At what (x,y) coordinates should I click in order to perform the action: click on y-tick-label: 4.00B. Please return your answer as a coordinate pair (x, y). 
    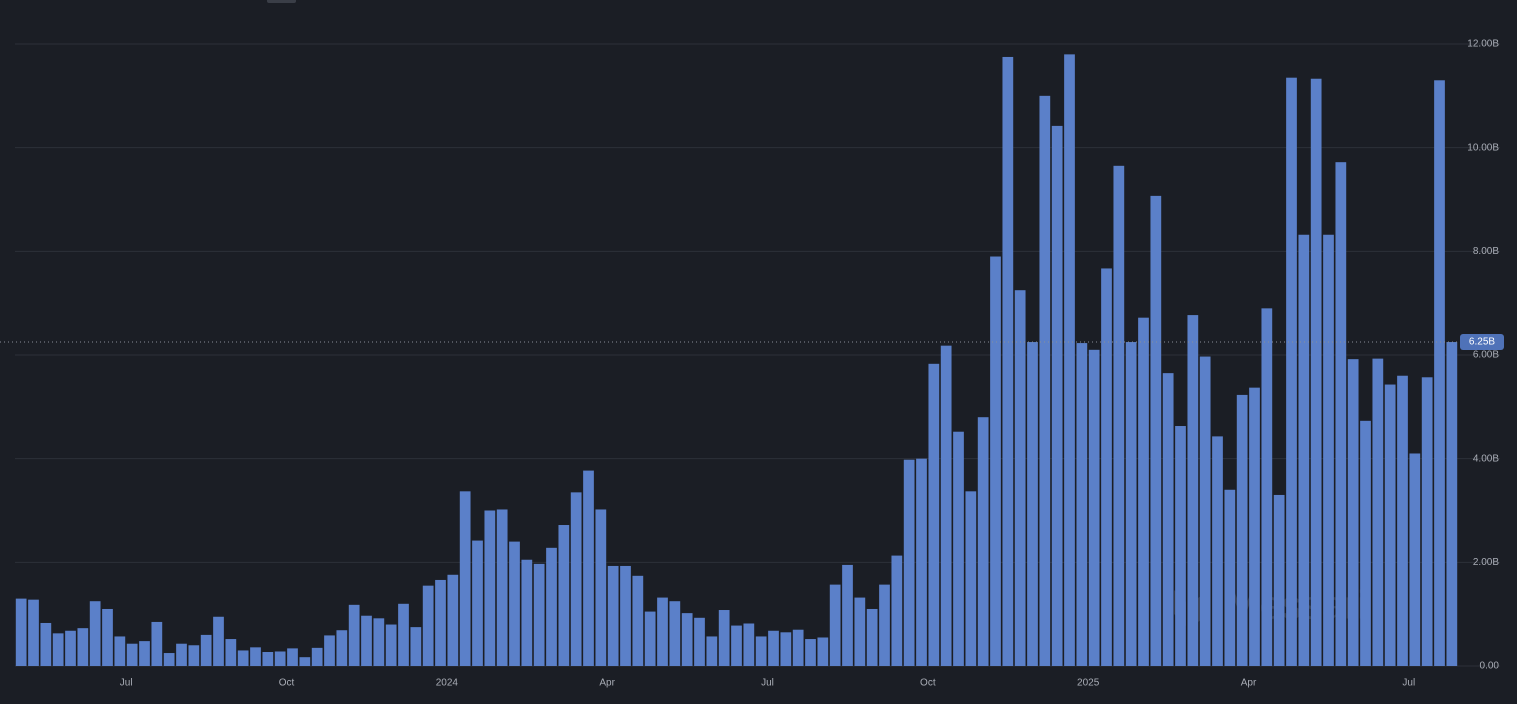
    Looking at the image, I should click on (1486, 458).